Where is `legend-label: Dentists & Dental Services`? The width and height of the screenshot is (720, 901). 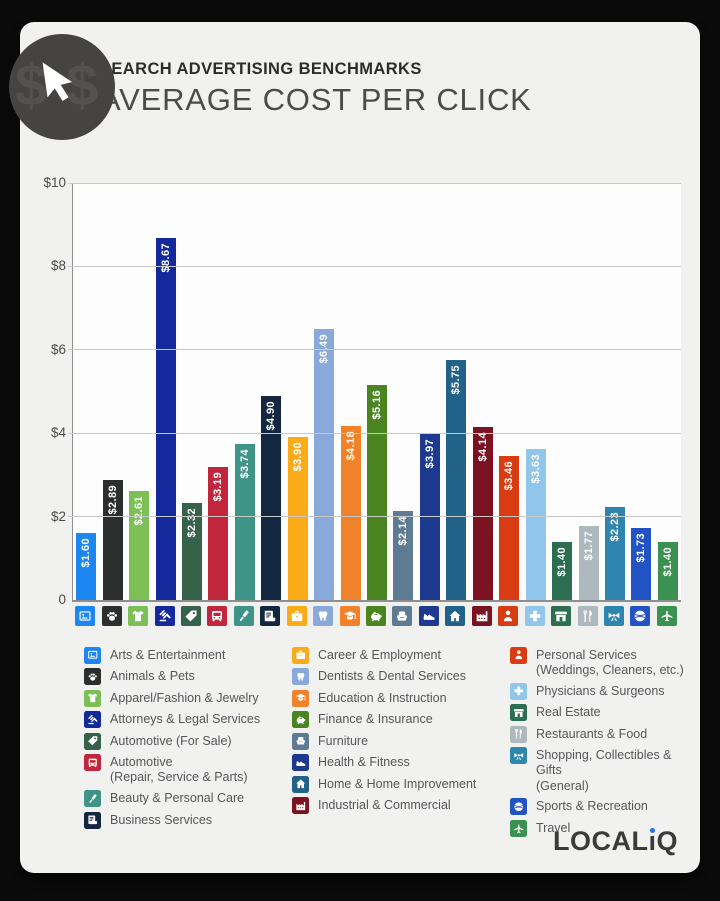 legend-label: Dentists & Dental Services is located at coordinates (392, 676).